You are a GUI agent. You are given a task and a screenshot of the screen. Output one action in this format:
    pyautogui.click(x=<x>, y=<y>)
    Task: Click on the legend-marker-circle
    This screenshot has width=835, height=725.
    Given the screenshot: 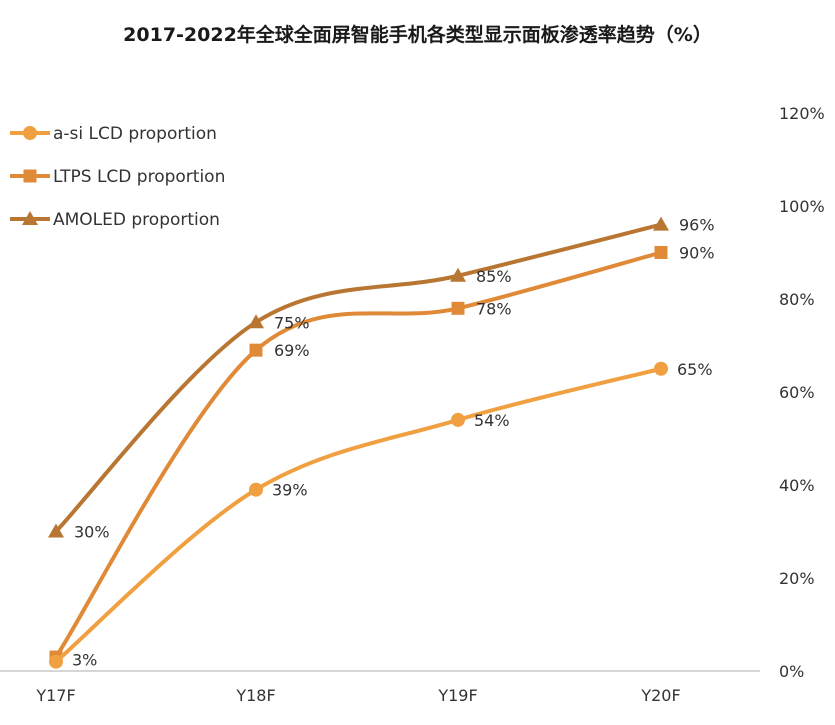 What is the action you would take?
    pyautogui.click(x=30, y=133)
    